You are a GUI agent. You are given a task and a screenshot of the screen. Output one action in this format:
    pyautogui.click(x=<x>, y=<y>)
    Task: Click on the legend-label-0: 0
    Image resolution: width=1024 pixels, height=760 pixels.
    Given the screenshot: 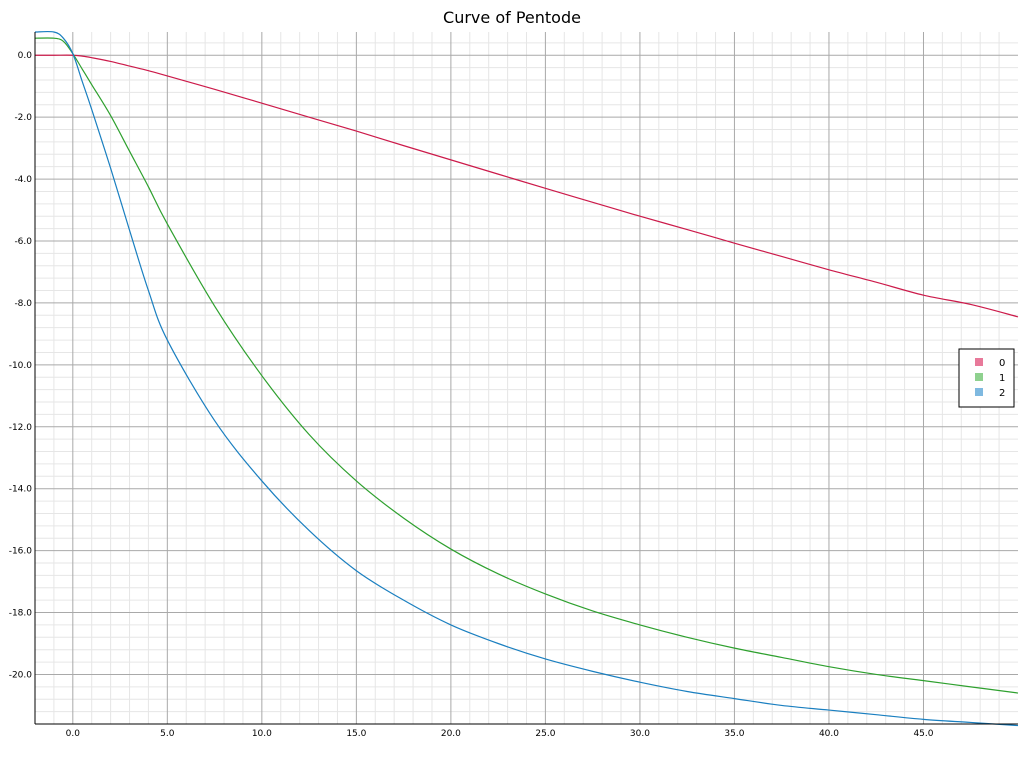 What is the action you would take?
    pyautogui.click(x=1002, y=363)
    